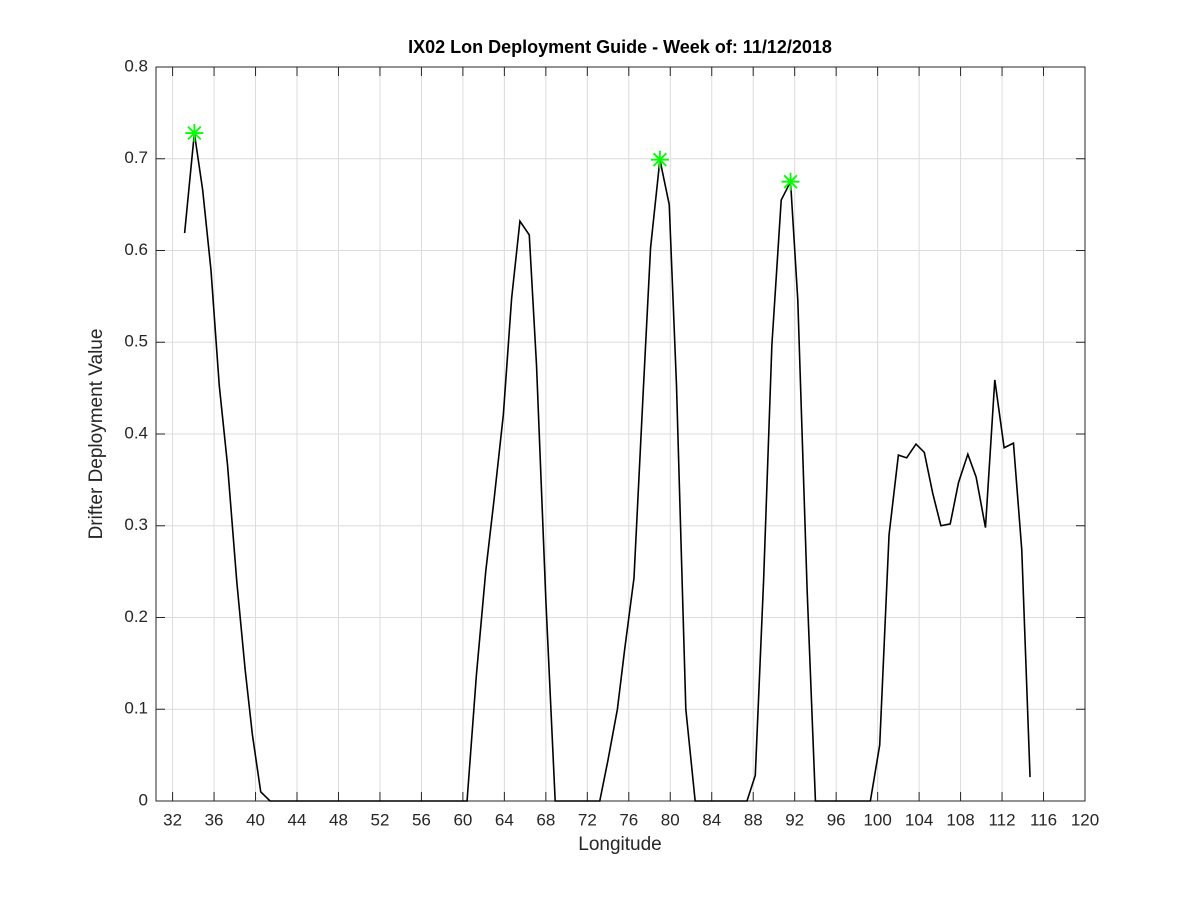 The height and width of the screenshot is (900, 1200). I want to click on x-axis-label: Longitude, so click(619, 844).